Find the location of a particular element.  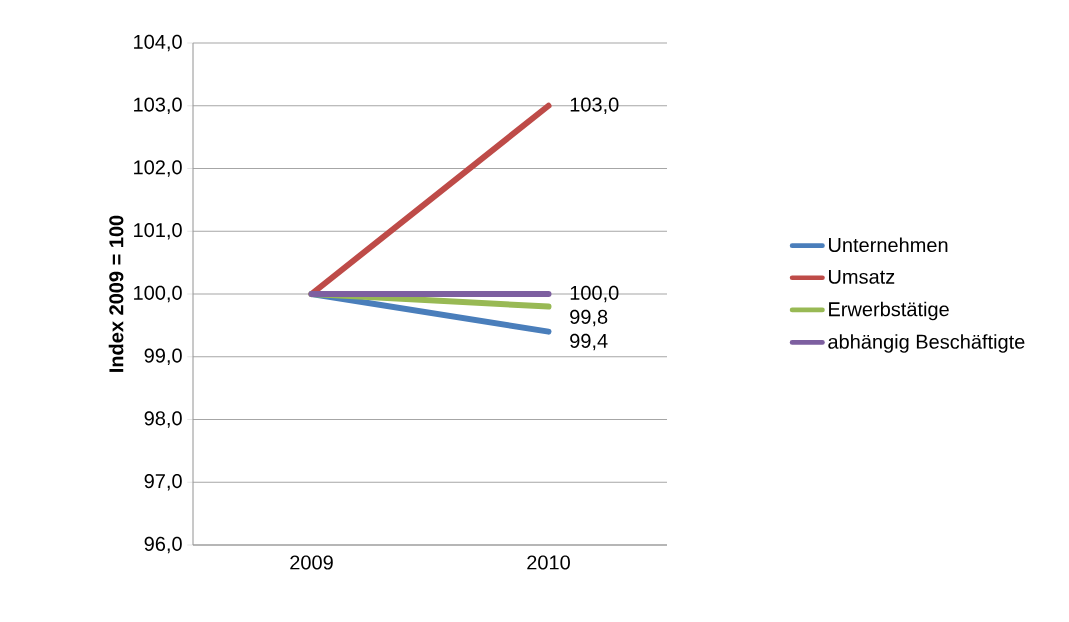

data-label: 99,8 is located at coordinates (589, 318).